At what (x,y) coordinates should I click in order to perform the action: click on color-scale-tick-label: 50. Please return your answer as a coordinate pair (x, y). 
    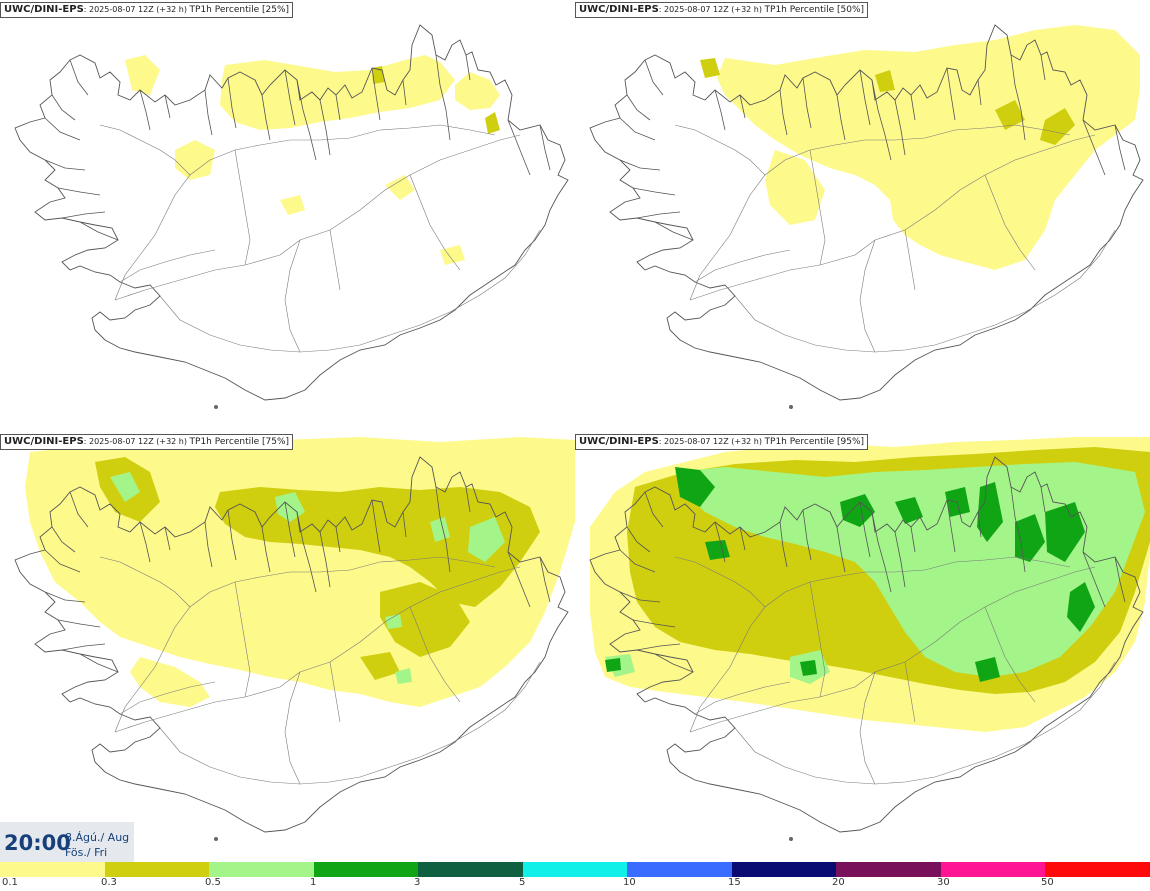
    Looking at the image, I should click on (1047, 882).